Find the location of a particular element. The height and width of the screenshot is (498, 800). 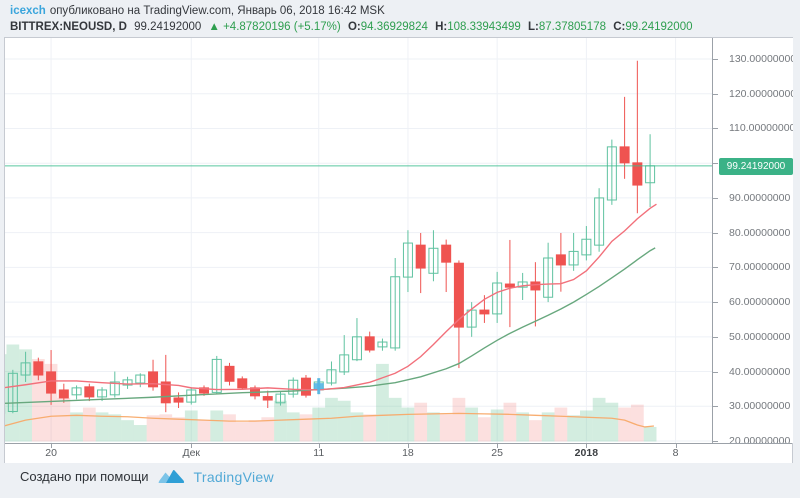

close-value: 99.24192000 is located at coordinates (659, 27).